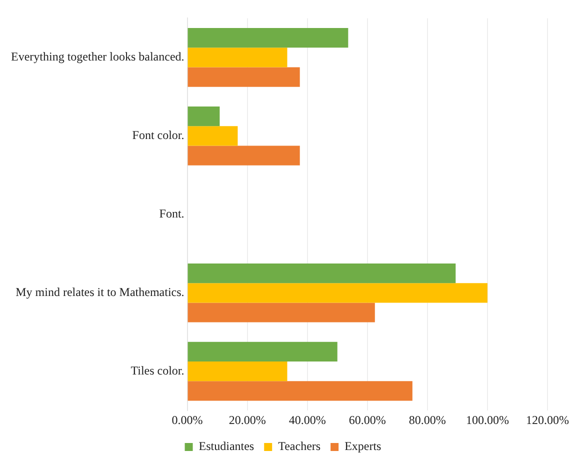 This screenshot has width=580, height=471. Describe the element at coordinates (367, 419) in the screenshot. I see `x-tick-label: 60.00%` at that location.